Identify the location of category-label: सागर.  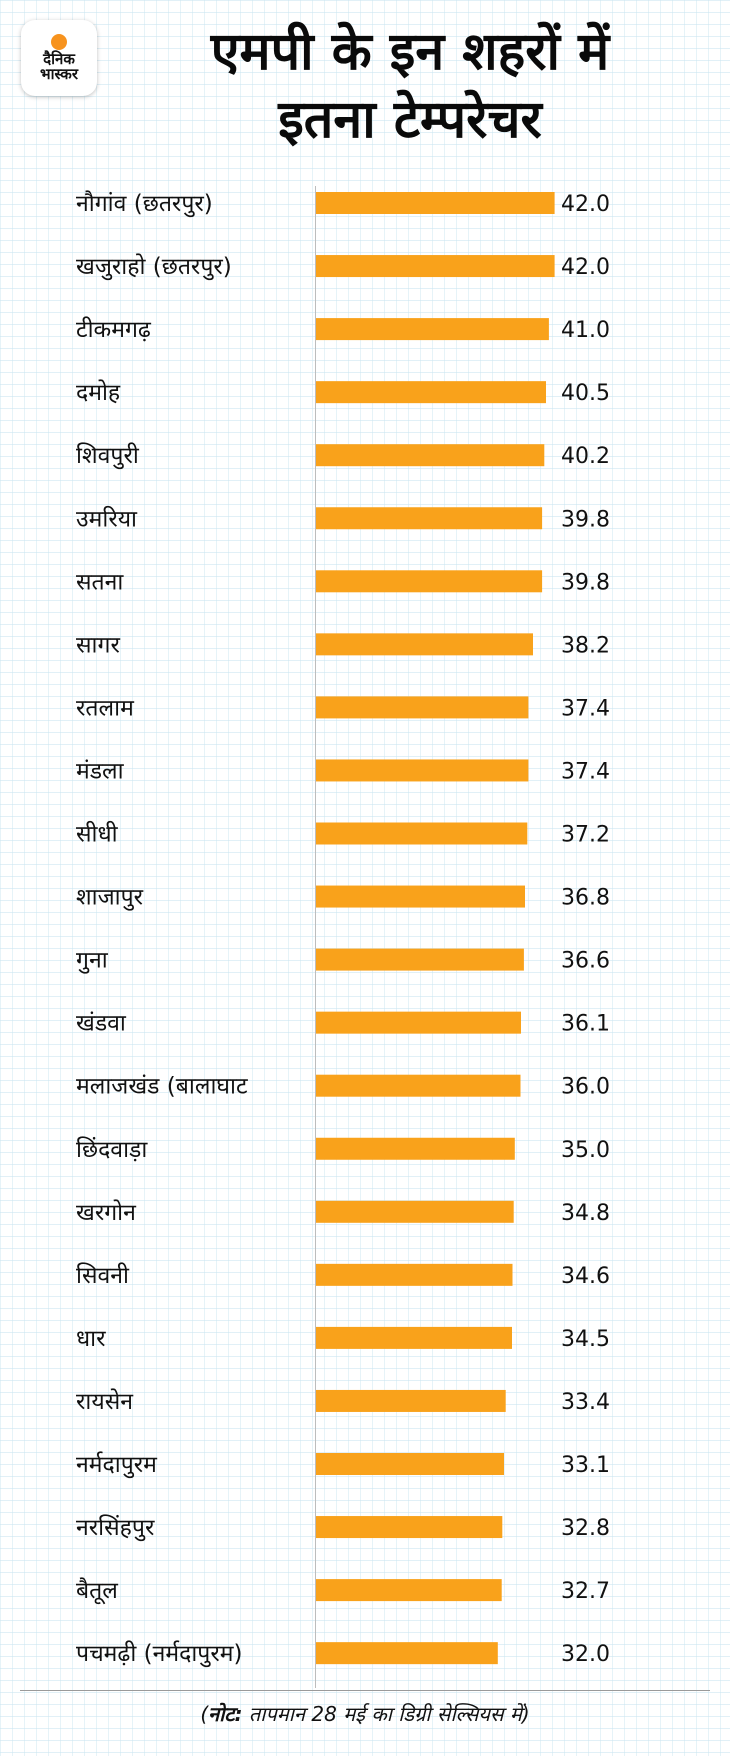
(98, 645).